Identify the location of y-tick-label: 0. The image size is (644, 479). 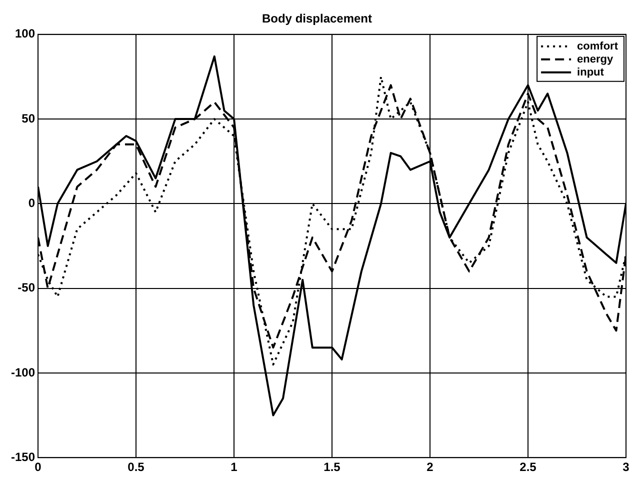
(32, 203).